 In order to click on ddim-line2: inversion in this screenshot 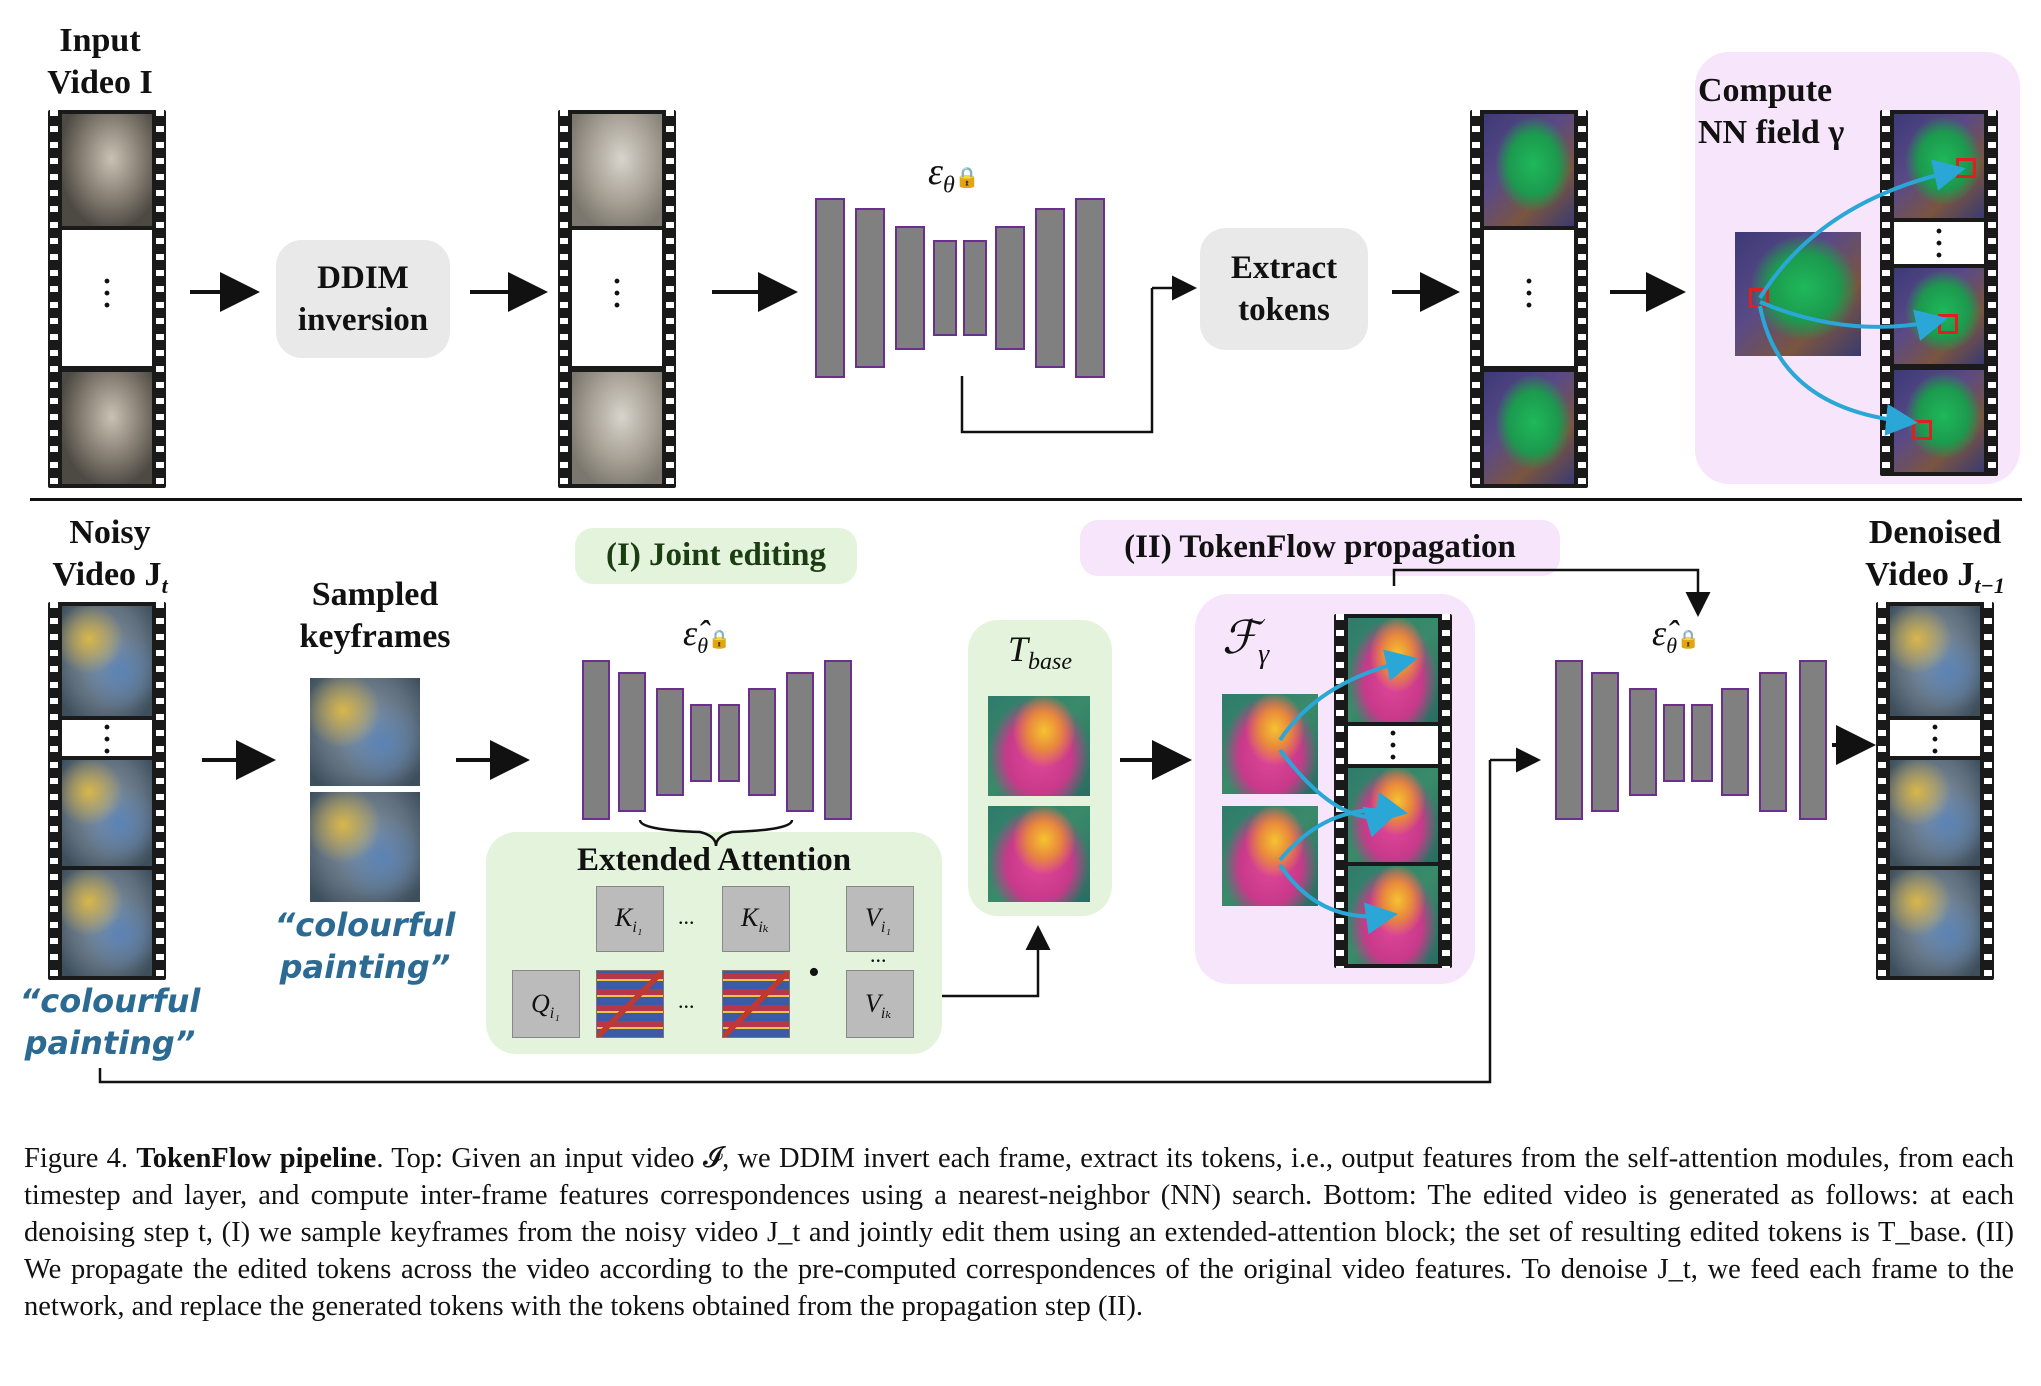, I will do `click(363, 320)`.